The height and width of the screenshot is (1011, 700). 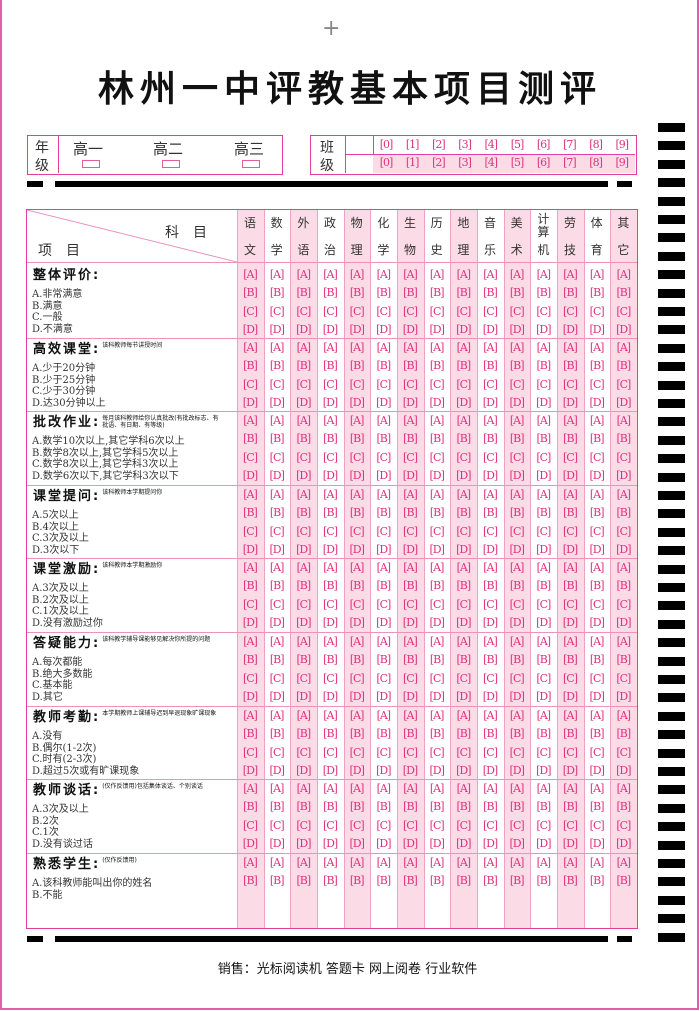 What do you see at coordinates (622, 162) in the screenshot?
I see `class-digit-bubble: [9]` at bounding box center [622, 162].